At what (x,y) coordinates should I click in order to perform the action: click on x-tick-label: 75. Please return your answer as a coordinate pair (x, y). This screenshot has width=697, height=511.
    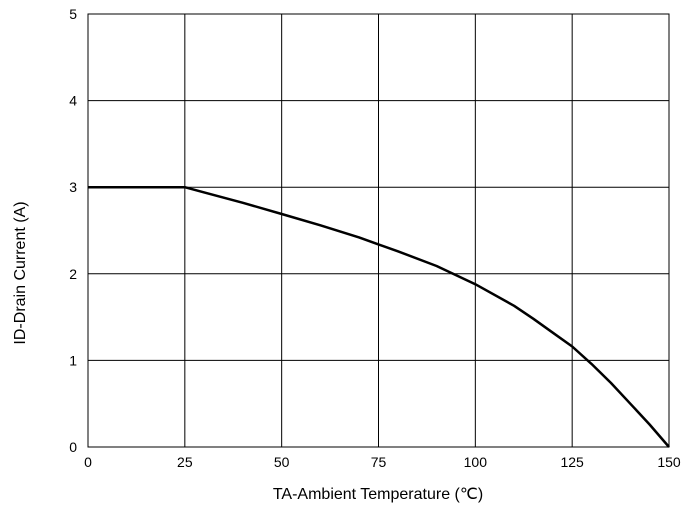
    Looking at the image, I should click on (379, 462).